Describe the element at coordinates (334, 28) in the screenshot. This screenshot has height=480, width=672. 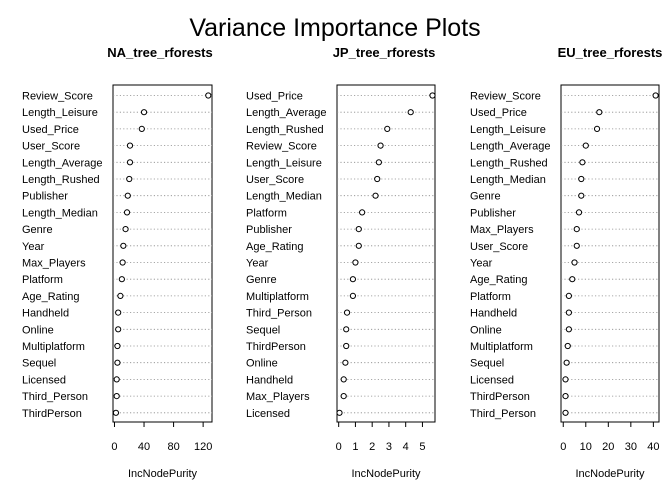
I see `figure-title: Variance Importance Plots` at that location.